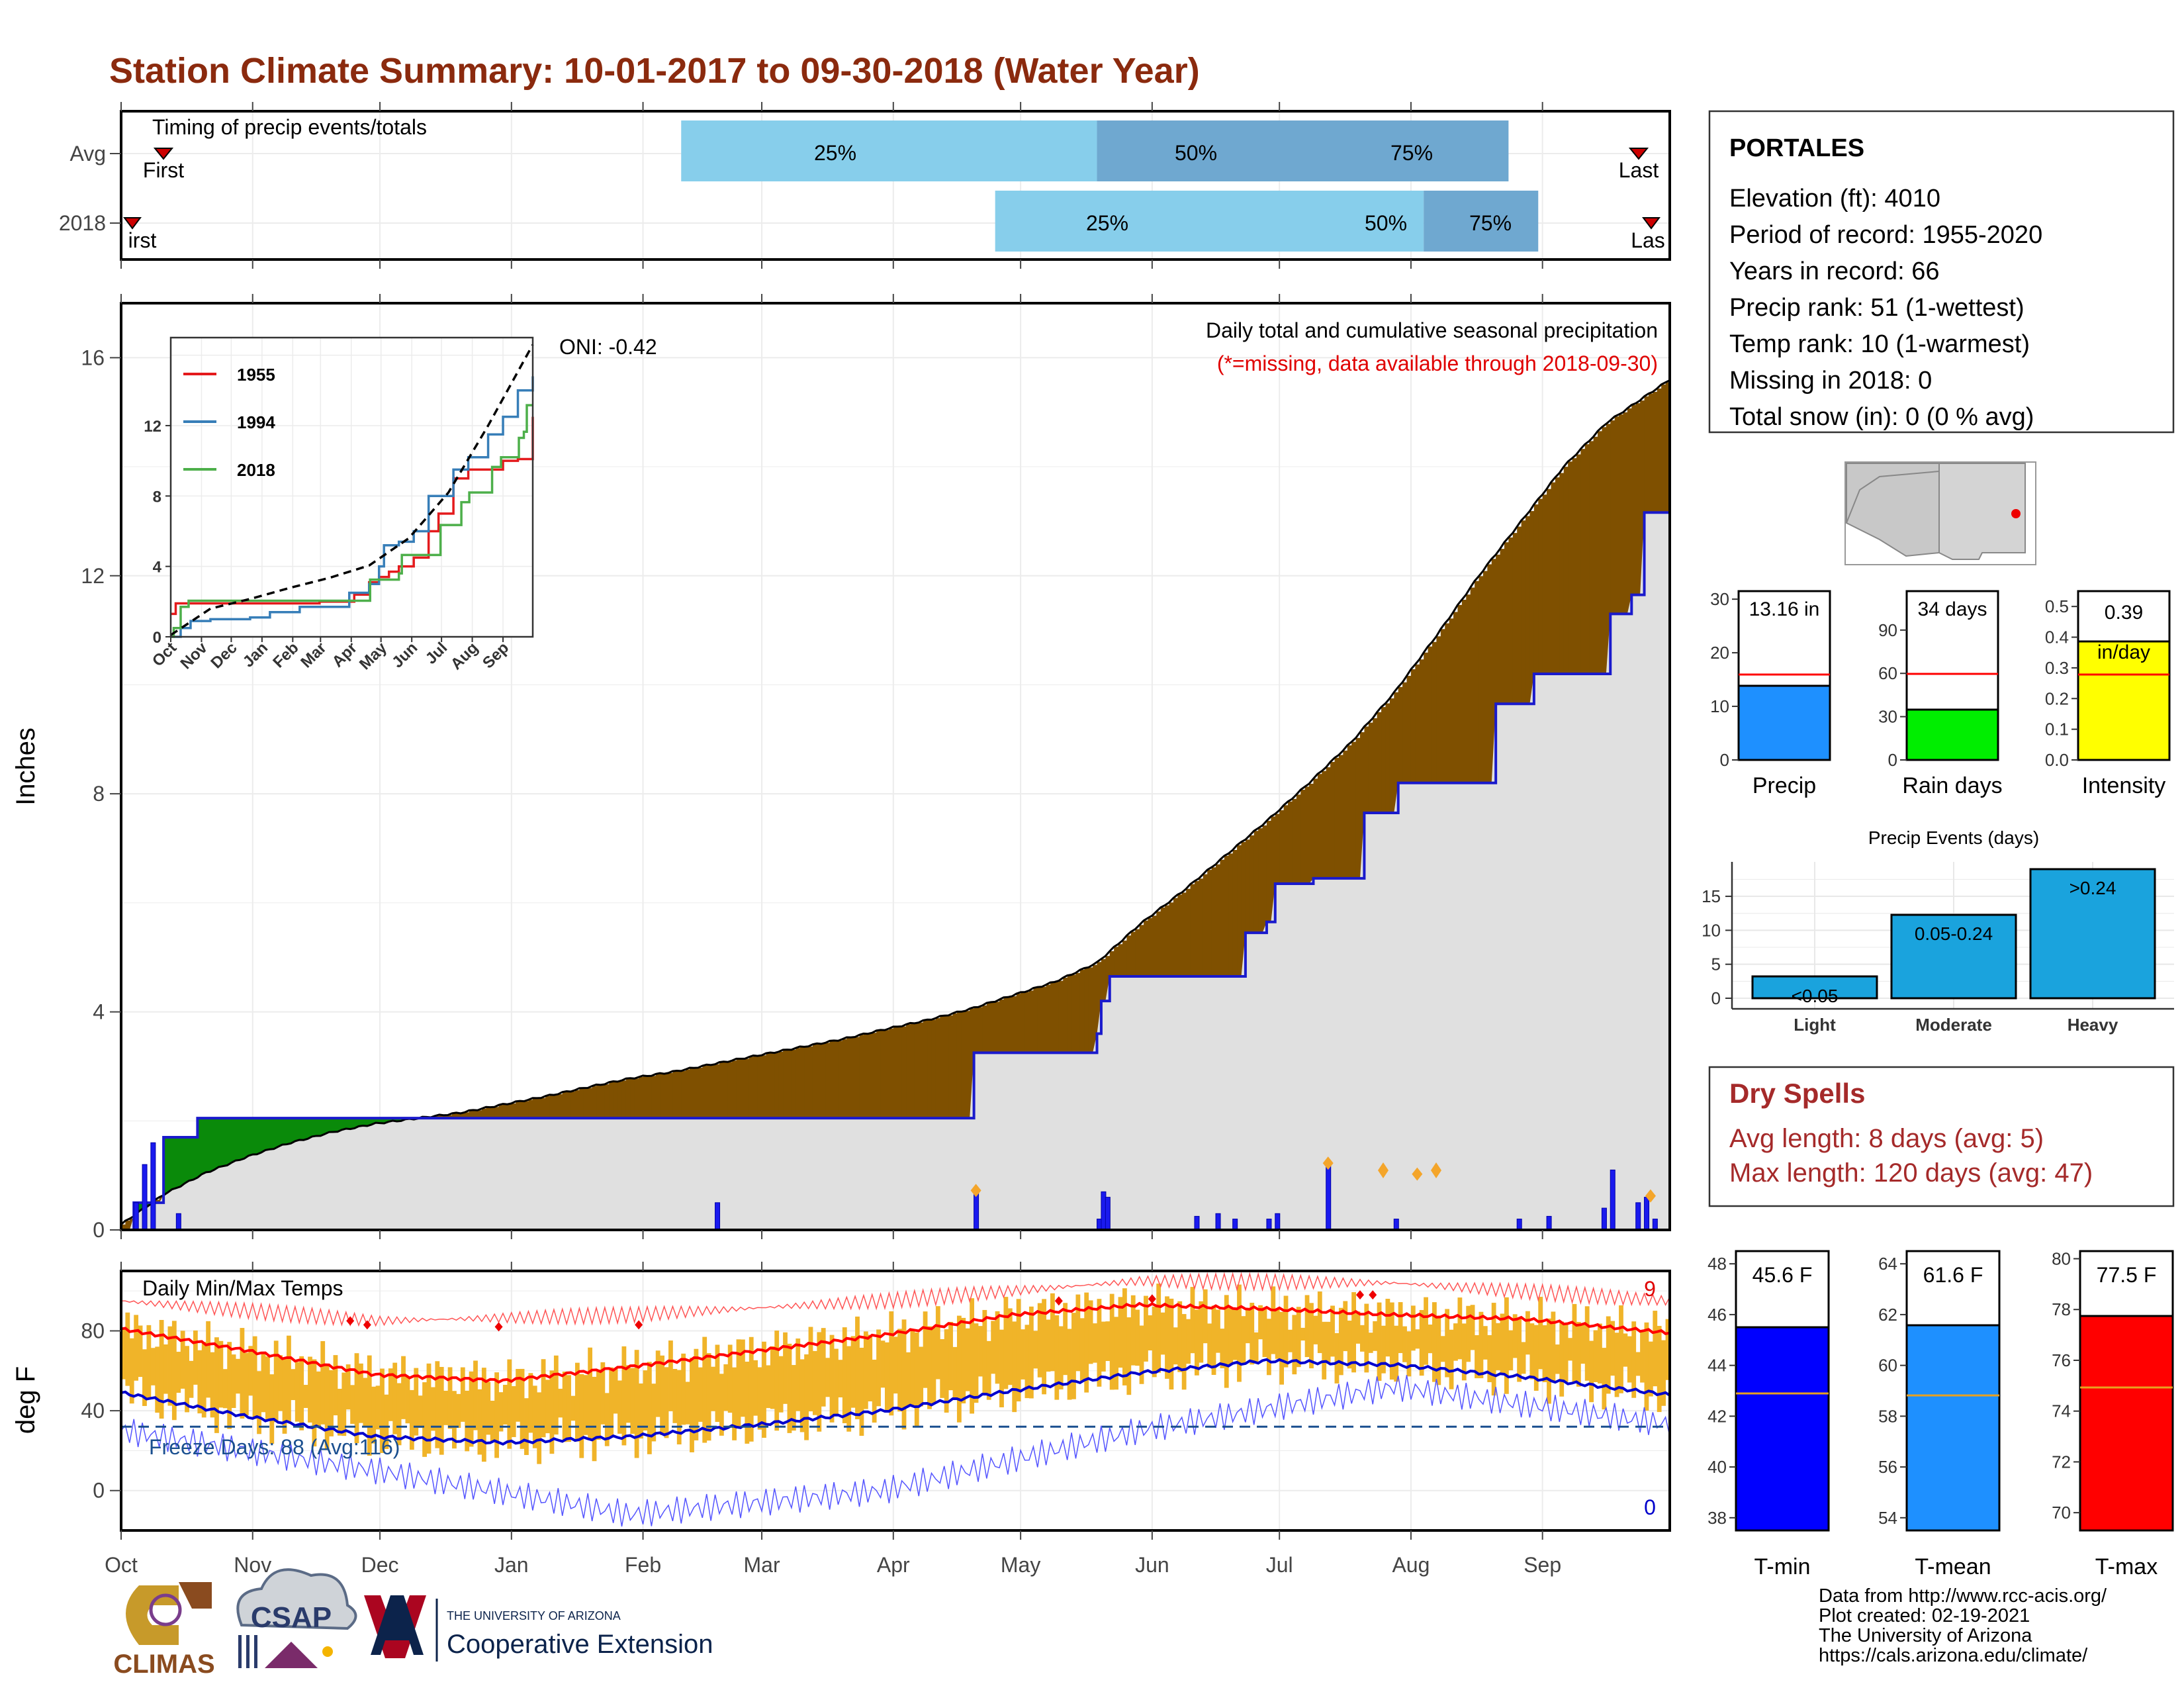  Describe the element at coordinates (1953, 1275) in the screenshot. I see `tmean-label: 61.6 F` at that location.